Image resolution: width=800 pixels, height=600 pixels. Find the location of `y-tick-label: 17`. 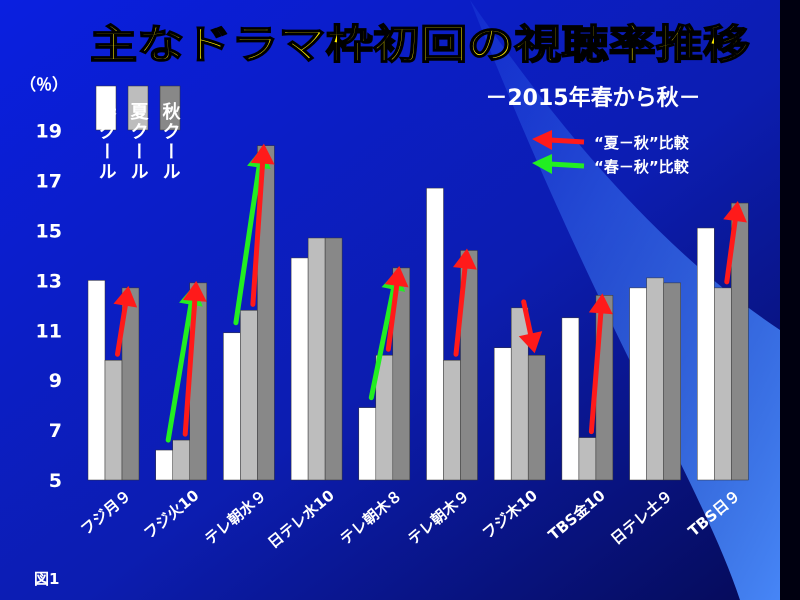

y-tick-label: 17 is located at coordinates (49, 182).